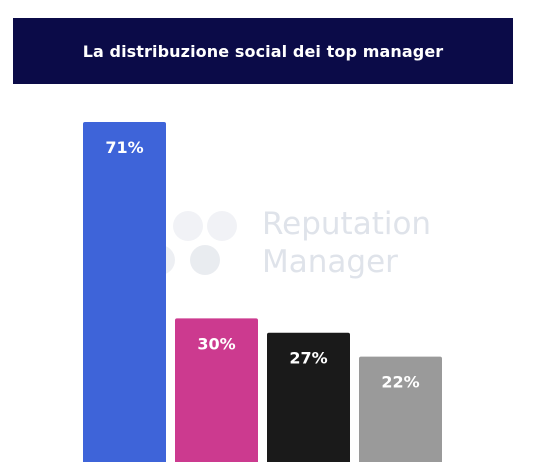 Image resolution: width=534 pixels, height=462 pixels. I want to click on bar-value-label-2: 30%, so click(216, 343).